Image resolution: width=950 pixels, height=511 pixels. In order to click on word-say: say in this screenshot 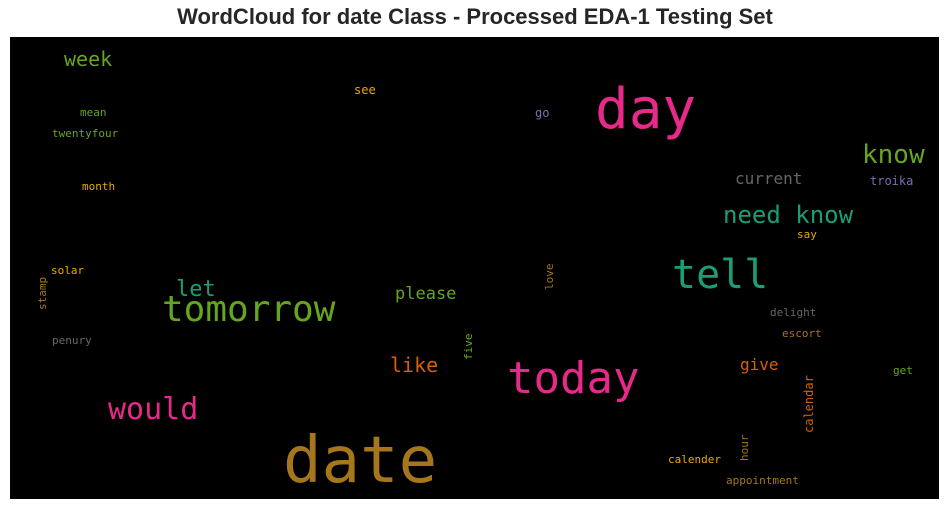, I will do `click(807, 234)`.